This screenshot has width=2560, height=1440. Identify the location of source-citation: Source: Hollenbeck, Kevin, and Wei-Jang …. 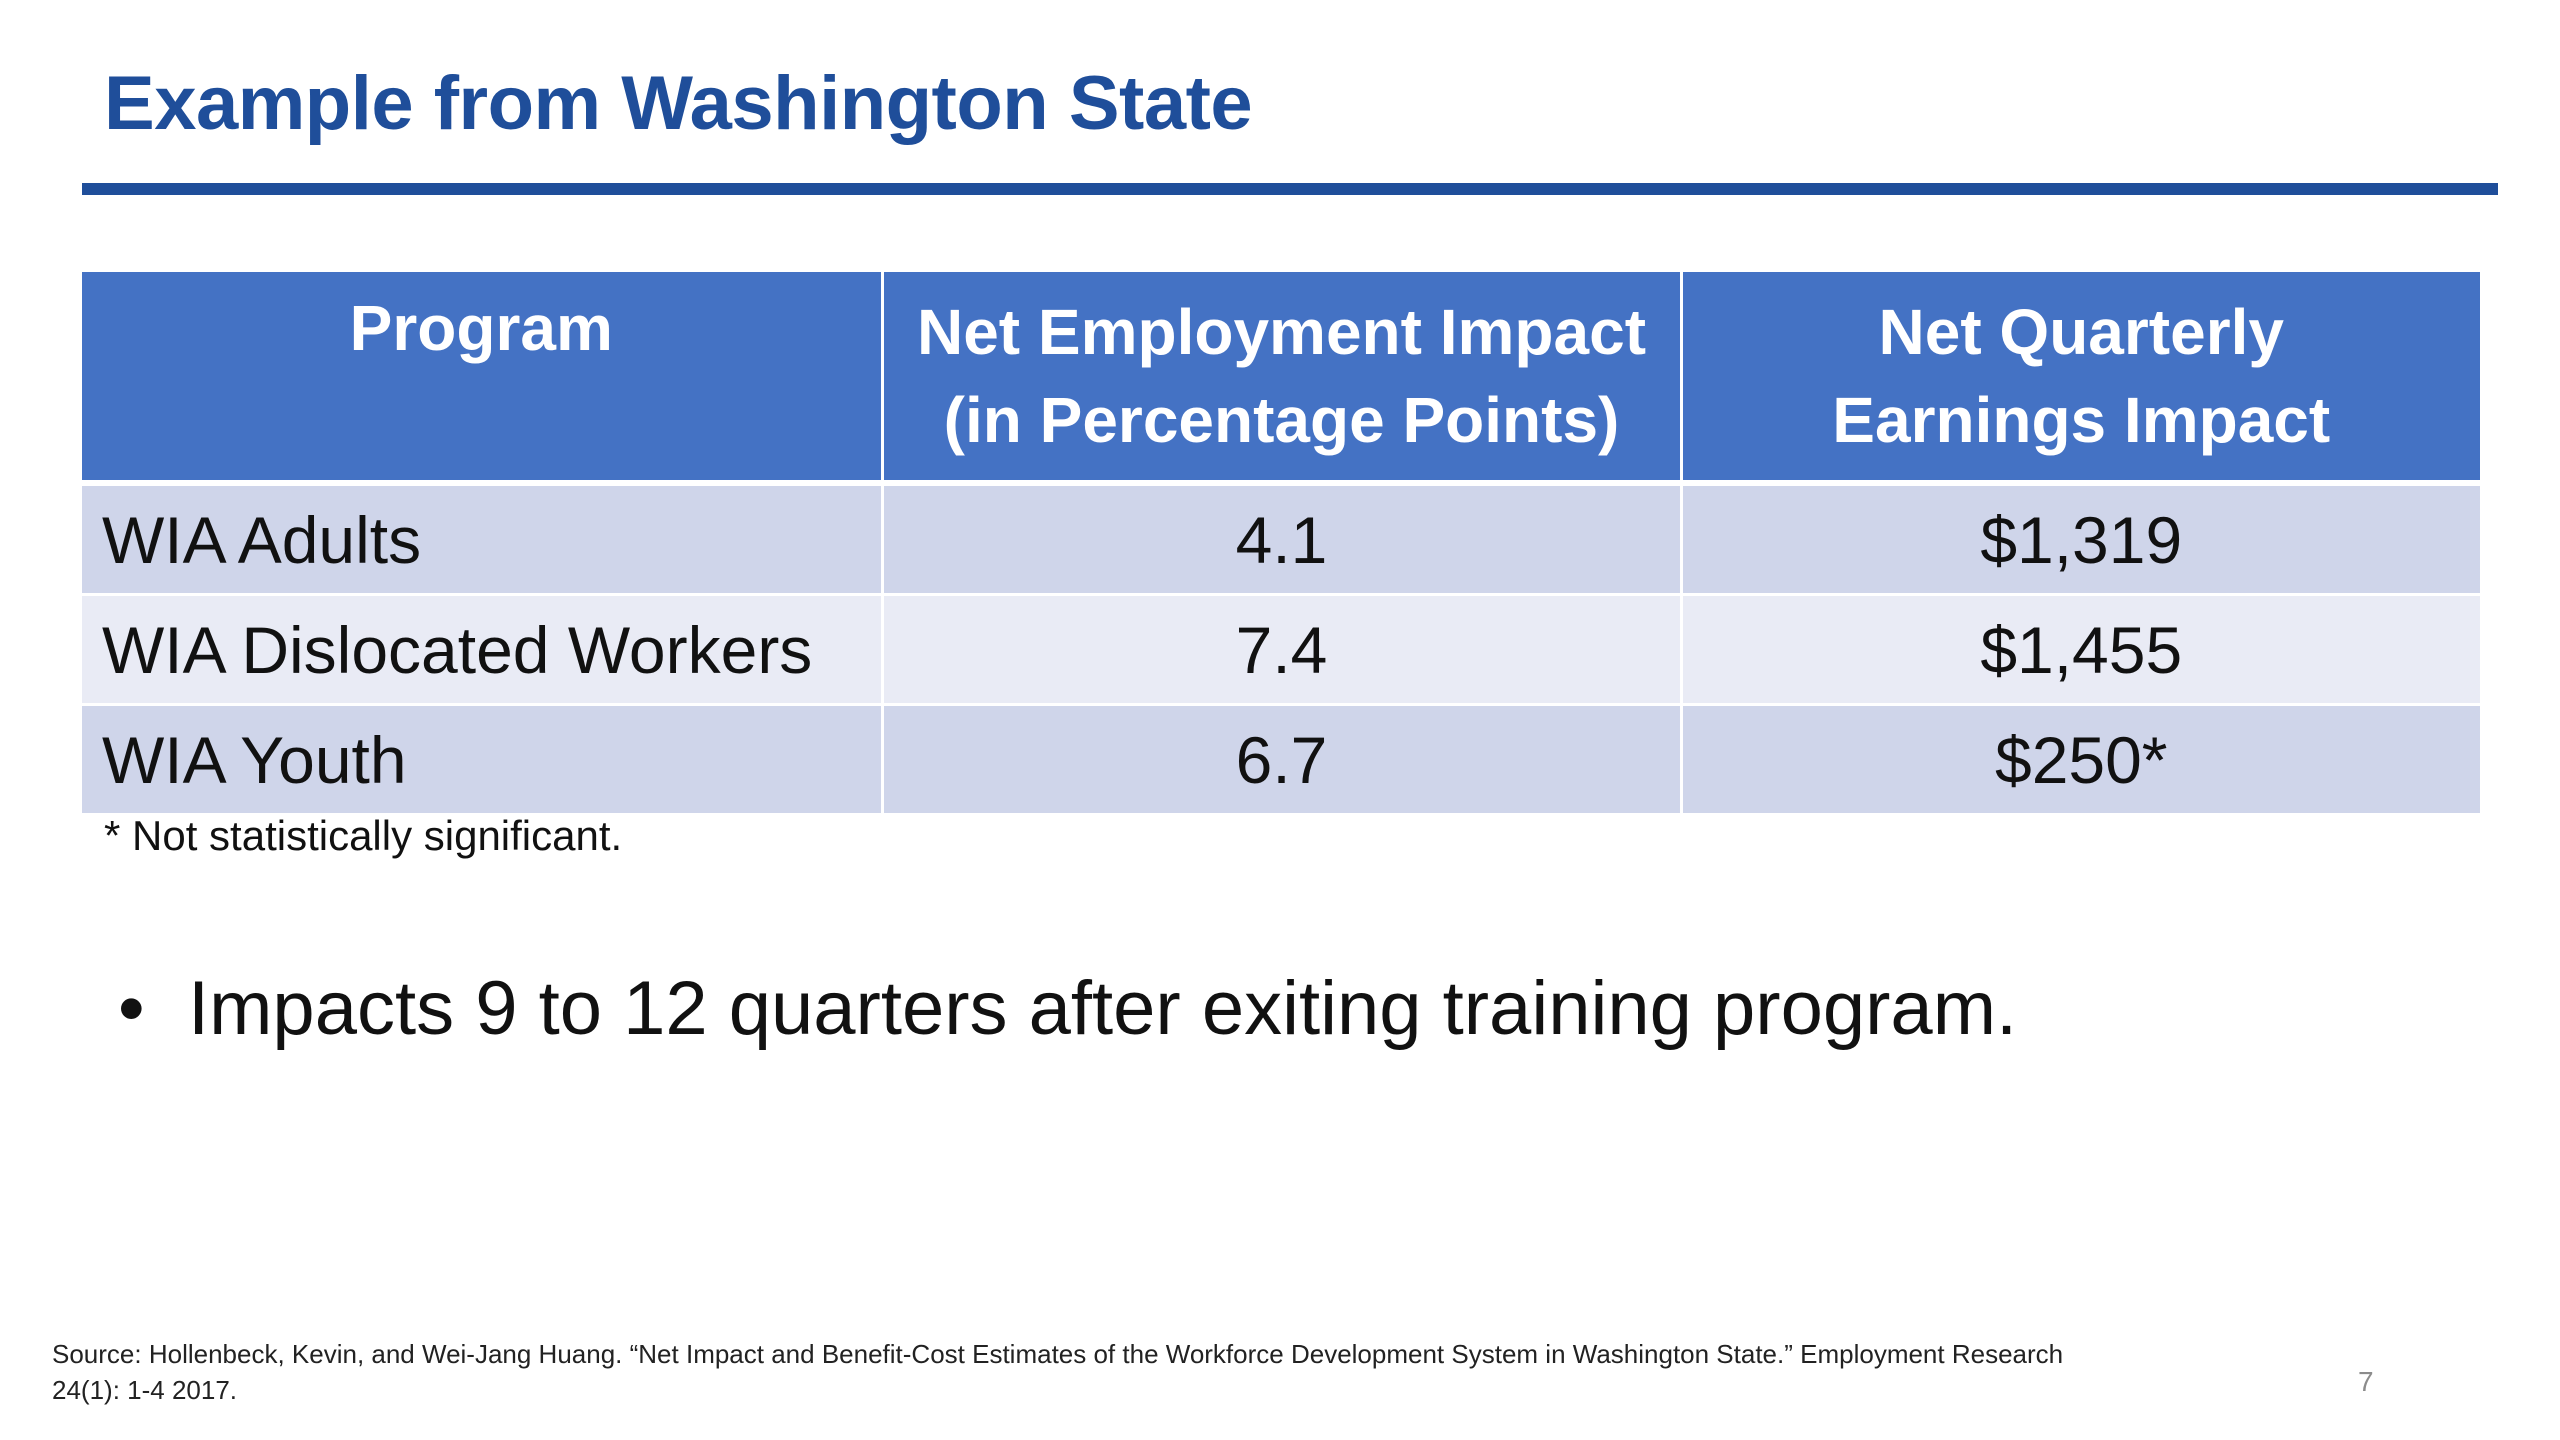
(1132, 1372).